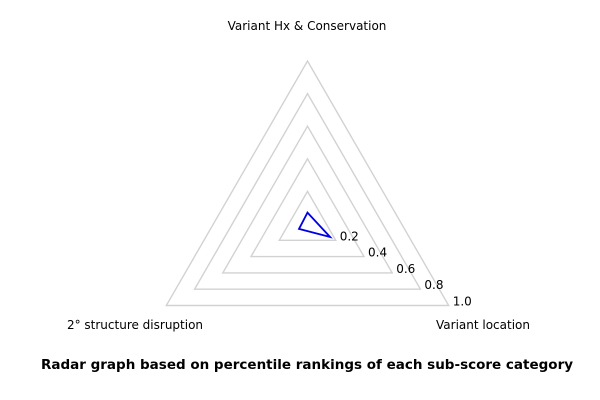 The image size is (600, 400). Describe the element at coordinates (349, 236) in the screenshot. I see `radial-tick-label: 0.2` at that location.